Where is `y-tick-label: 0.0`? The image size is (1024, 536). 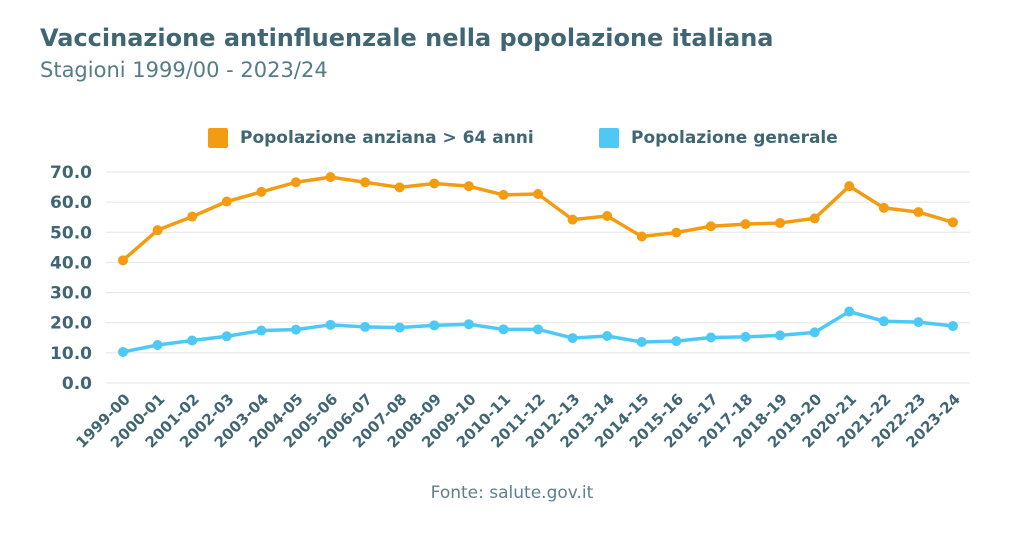
y-tick-label: 0.0 is located at coordinates (77, 384).